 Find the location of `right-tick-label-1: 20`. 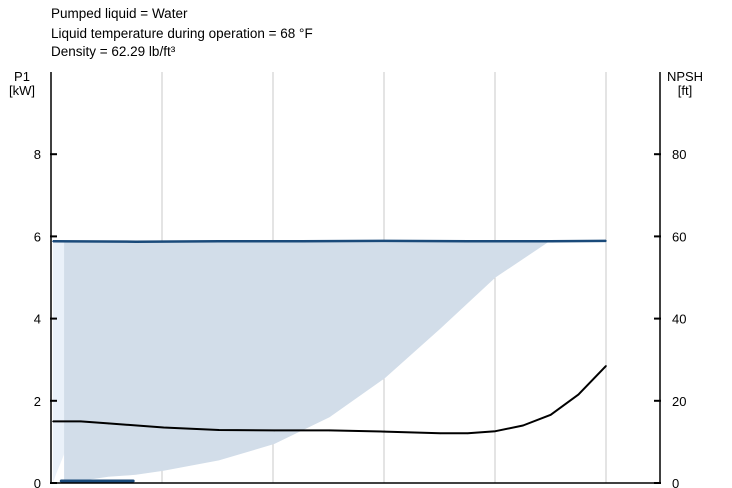

right-tick-label-1: 20 is located at coordinates (679, 401).